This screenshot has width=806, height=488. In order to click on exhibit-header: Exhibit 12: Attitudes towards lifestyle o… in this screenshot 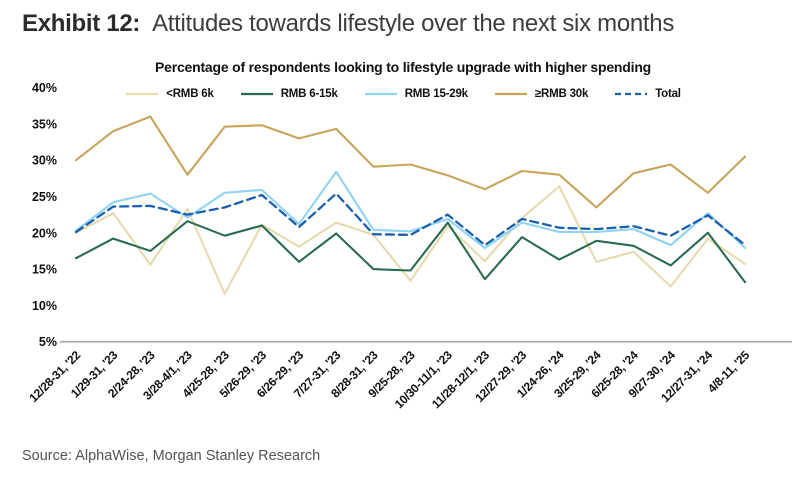, I will do `click(407, 24)`.